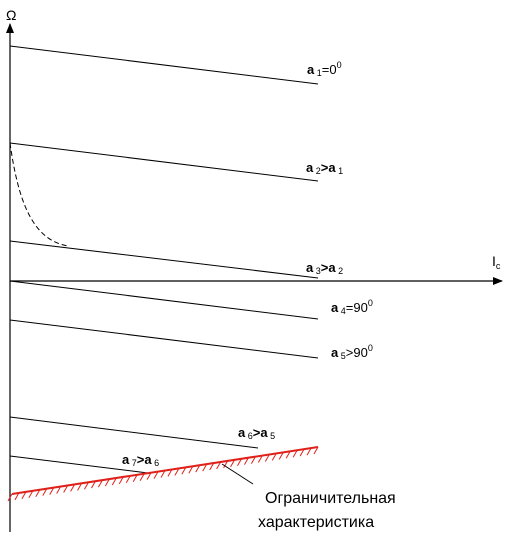 The width and height of the screenshot is (507, 538). I want to click on line-label-a7: a 7>a 6, so click(140, 460).